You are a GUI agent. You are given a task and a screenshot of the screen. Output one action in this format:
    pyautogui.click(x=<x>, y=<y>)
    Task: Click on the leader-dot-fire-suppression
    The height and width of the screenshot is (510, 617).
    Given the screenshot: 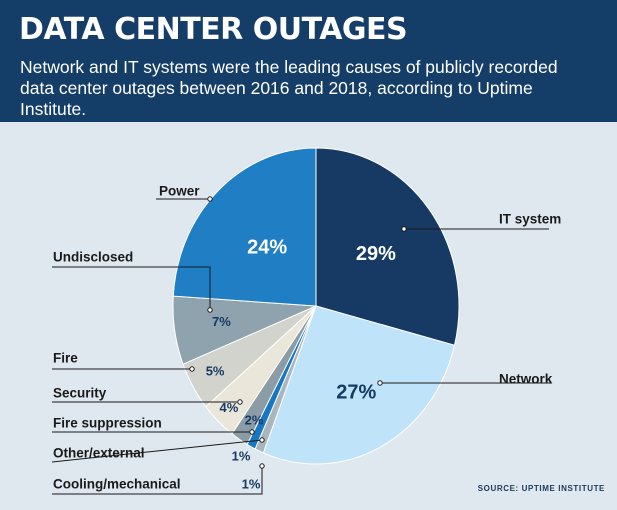 What is the action you would take?
    pyautogui.click(x=252, y=432)
    